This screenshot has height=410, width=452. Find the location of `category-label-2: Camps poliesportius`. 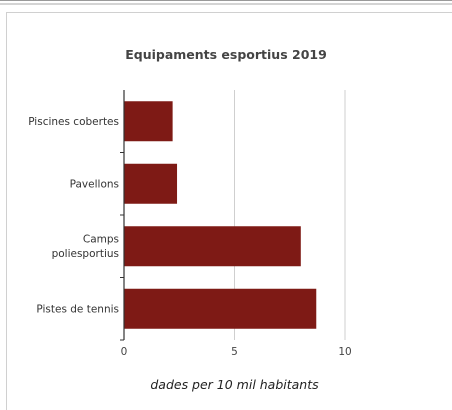

category-label-2: Camps poliesportius is located at coordinates (85, 246).